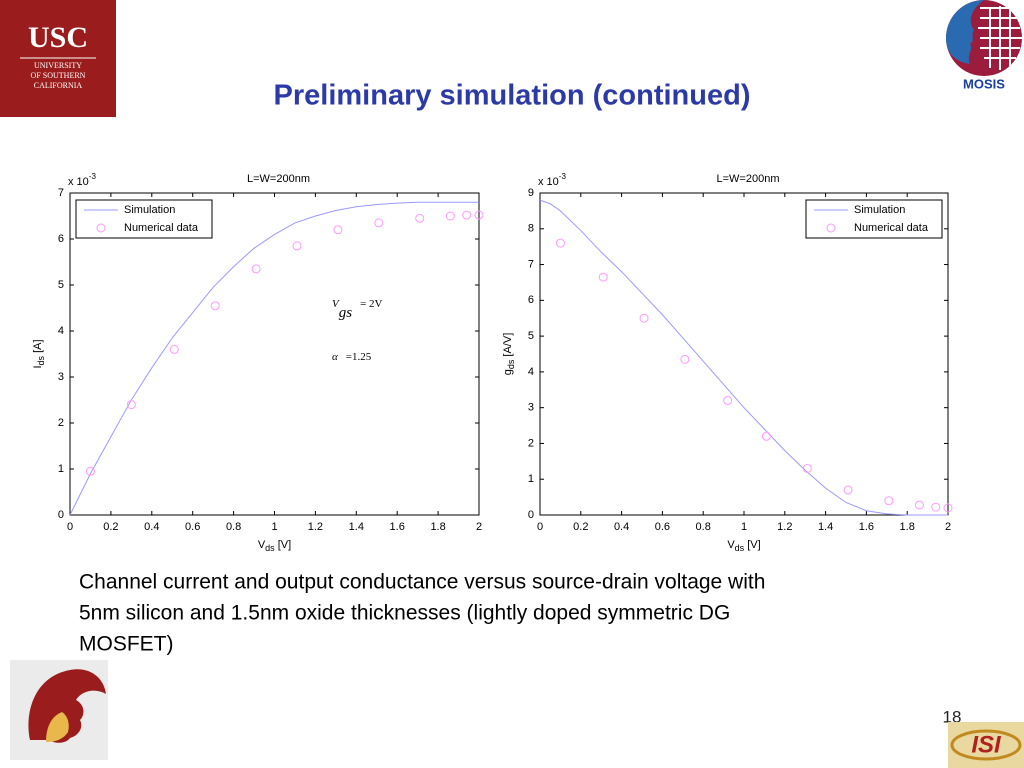 This screenshot has height=768, width=1024. What do you see at coordinates (1000, 38) in the screenshot?
I see `mosis-grid` at bounding box center [1000, 38].